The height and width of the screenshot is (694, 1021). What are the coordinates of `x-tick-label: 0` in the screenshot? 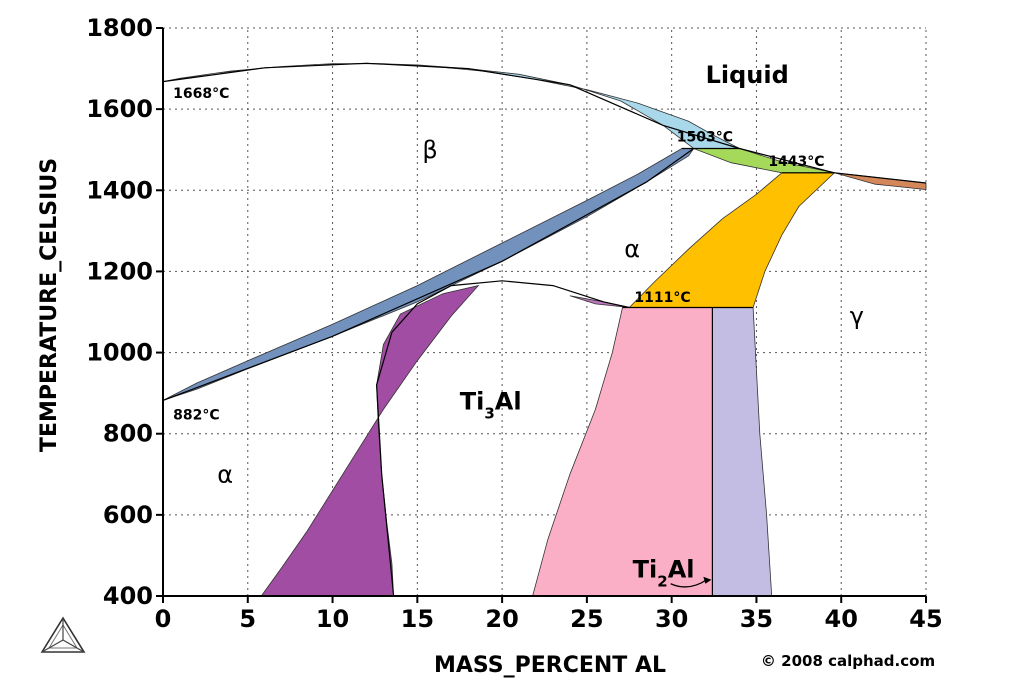 It's located at (163, 619).